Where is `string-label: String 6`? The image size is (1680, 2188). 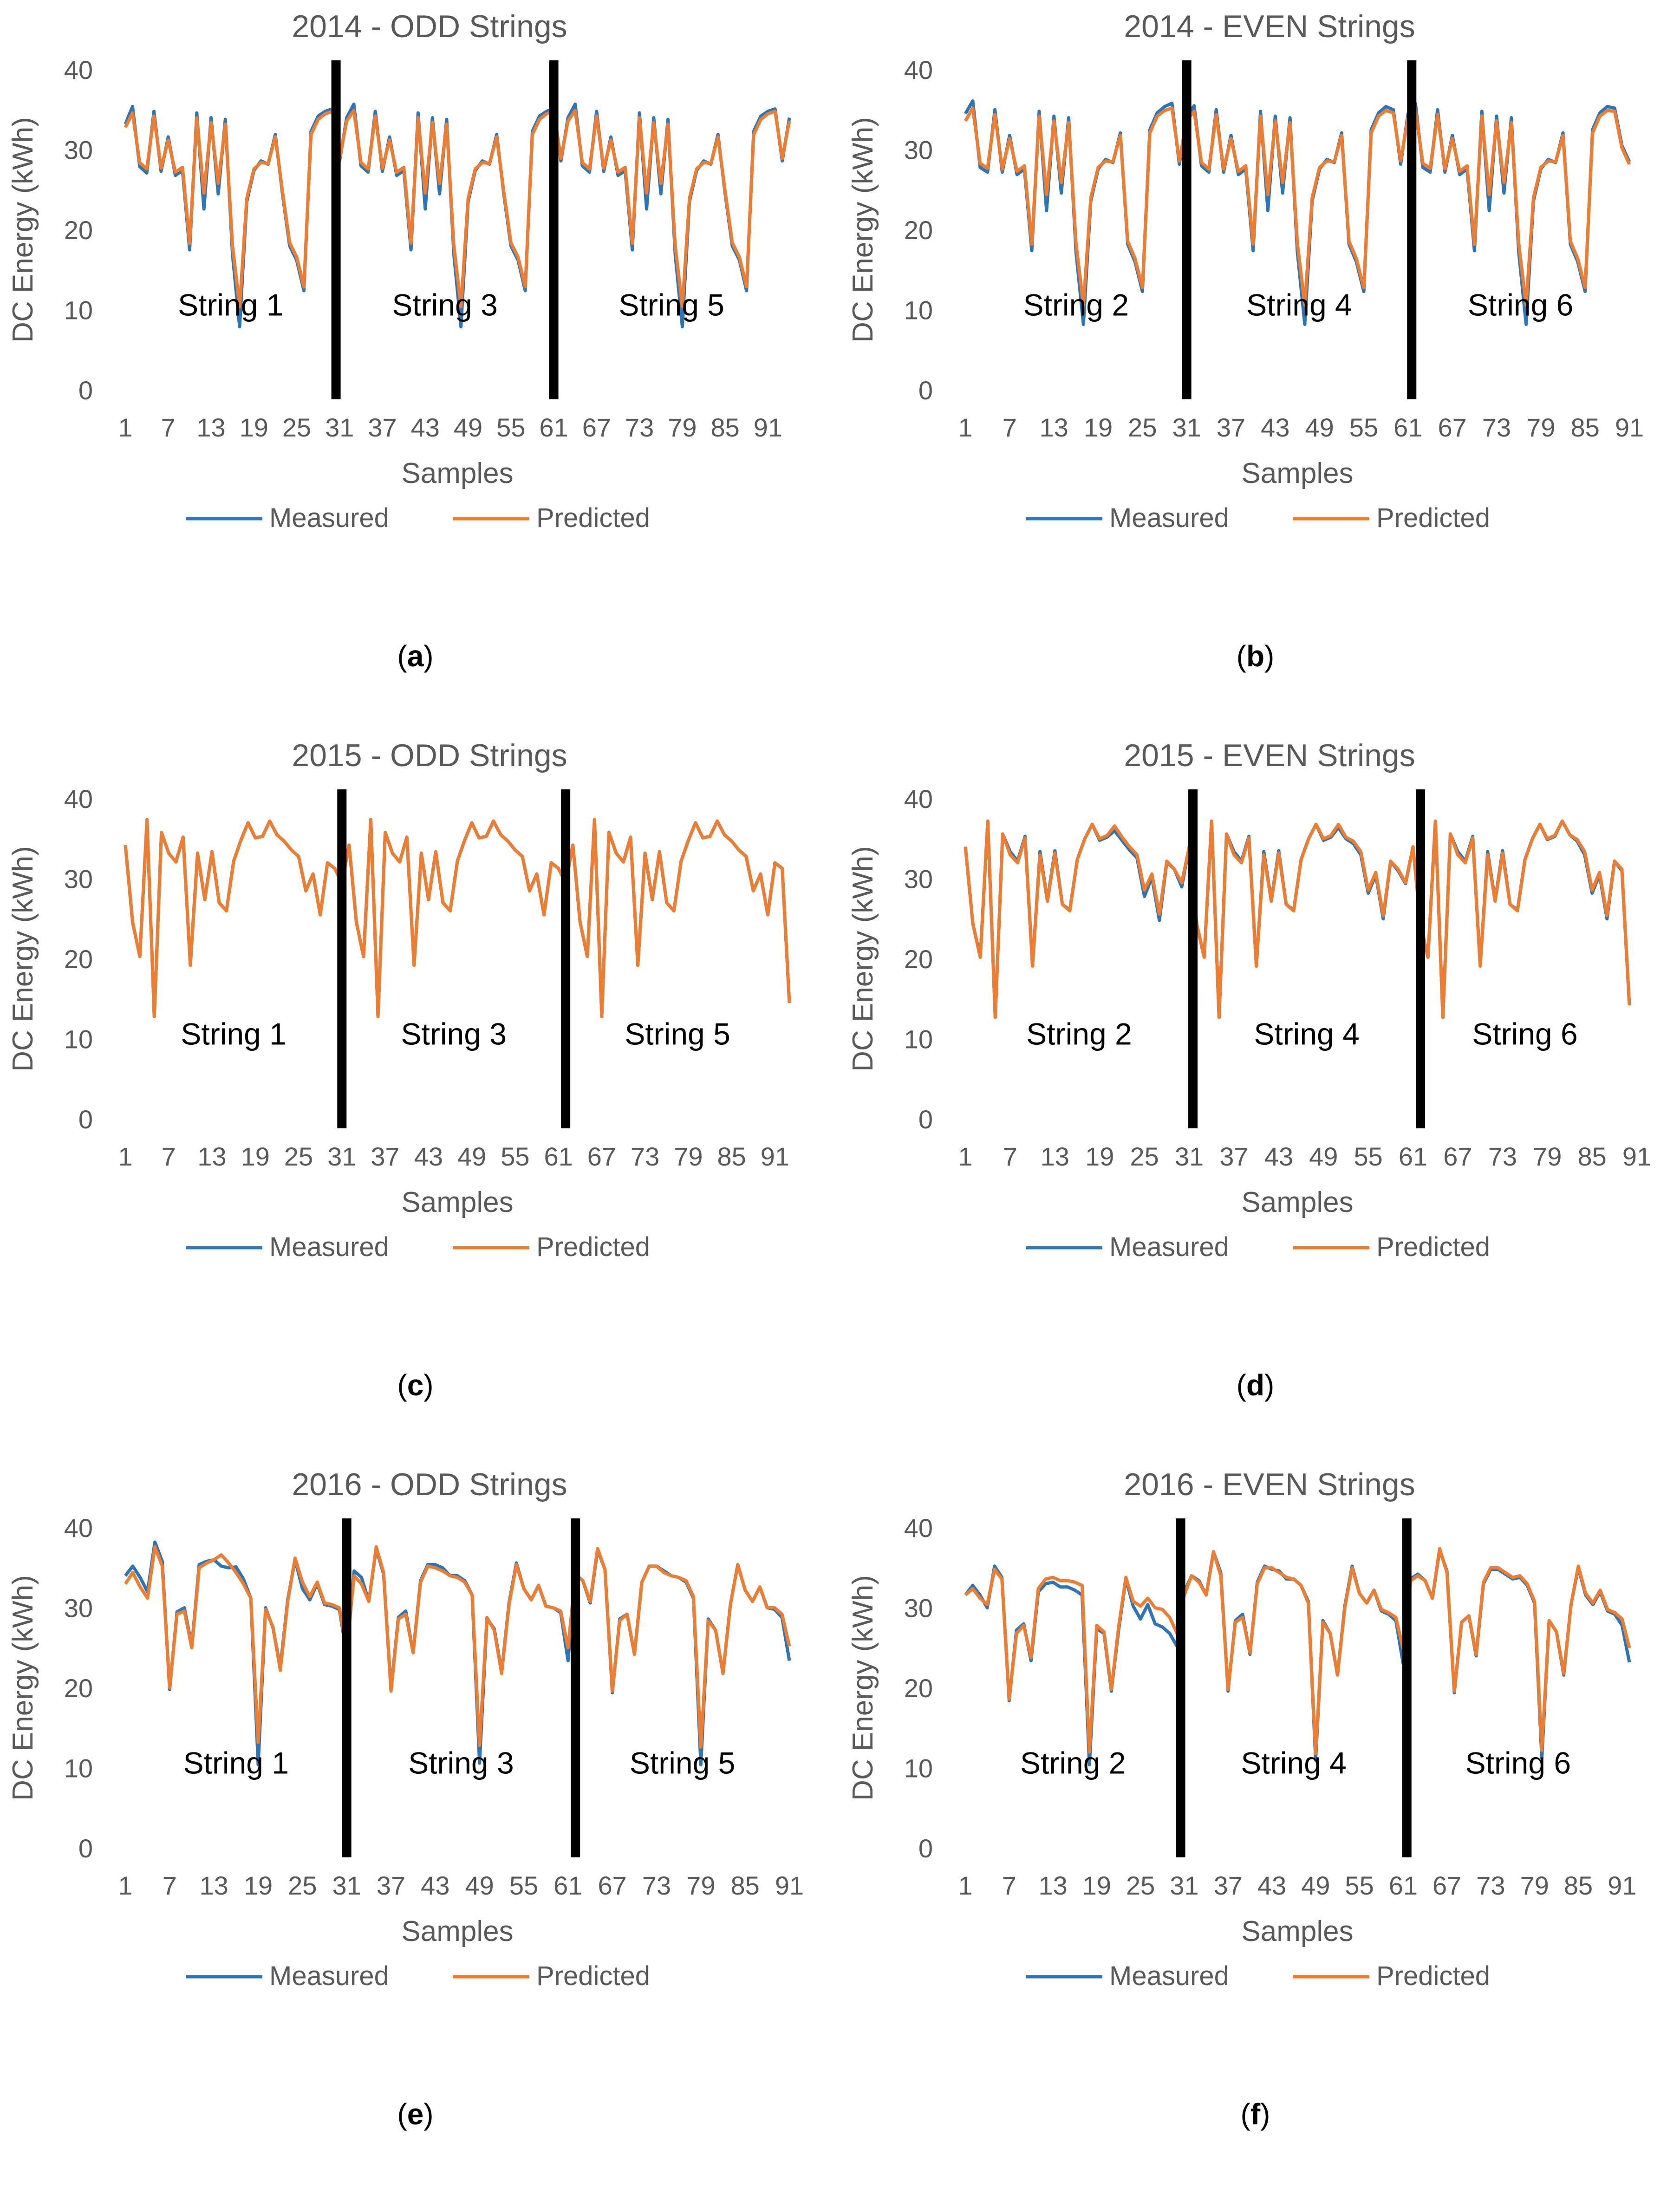
string-label: String 6 is located at coordinates (1524, 1034).